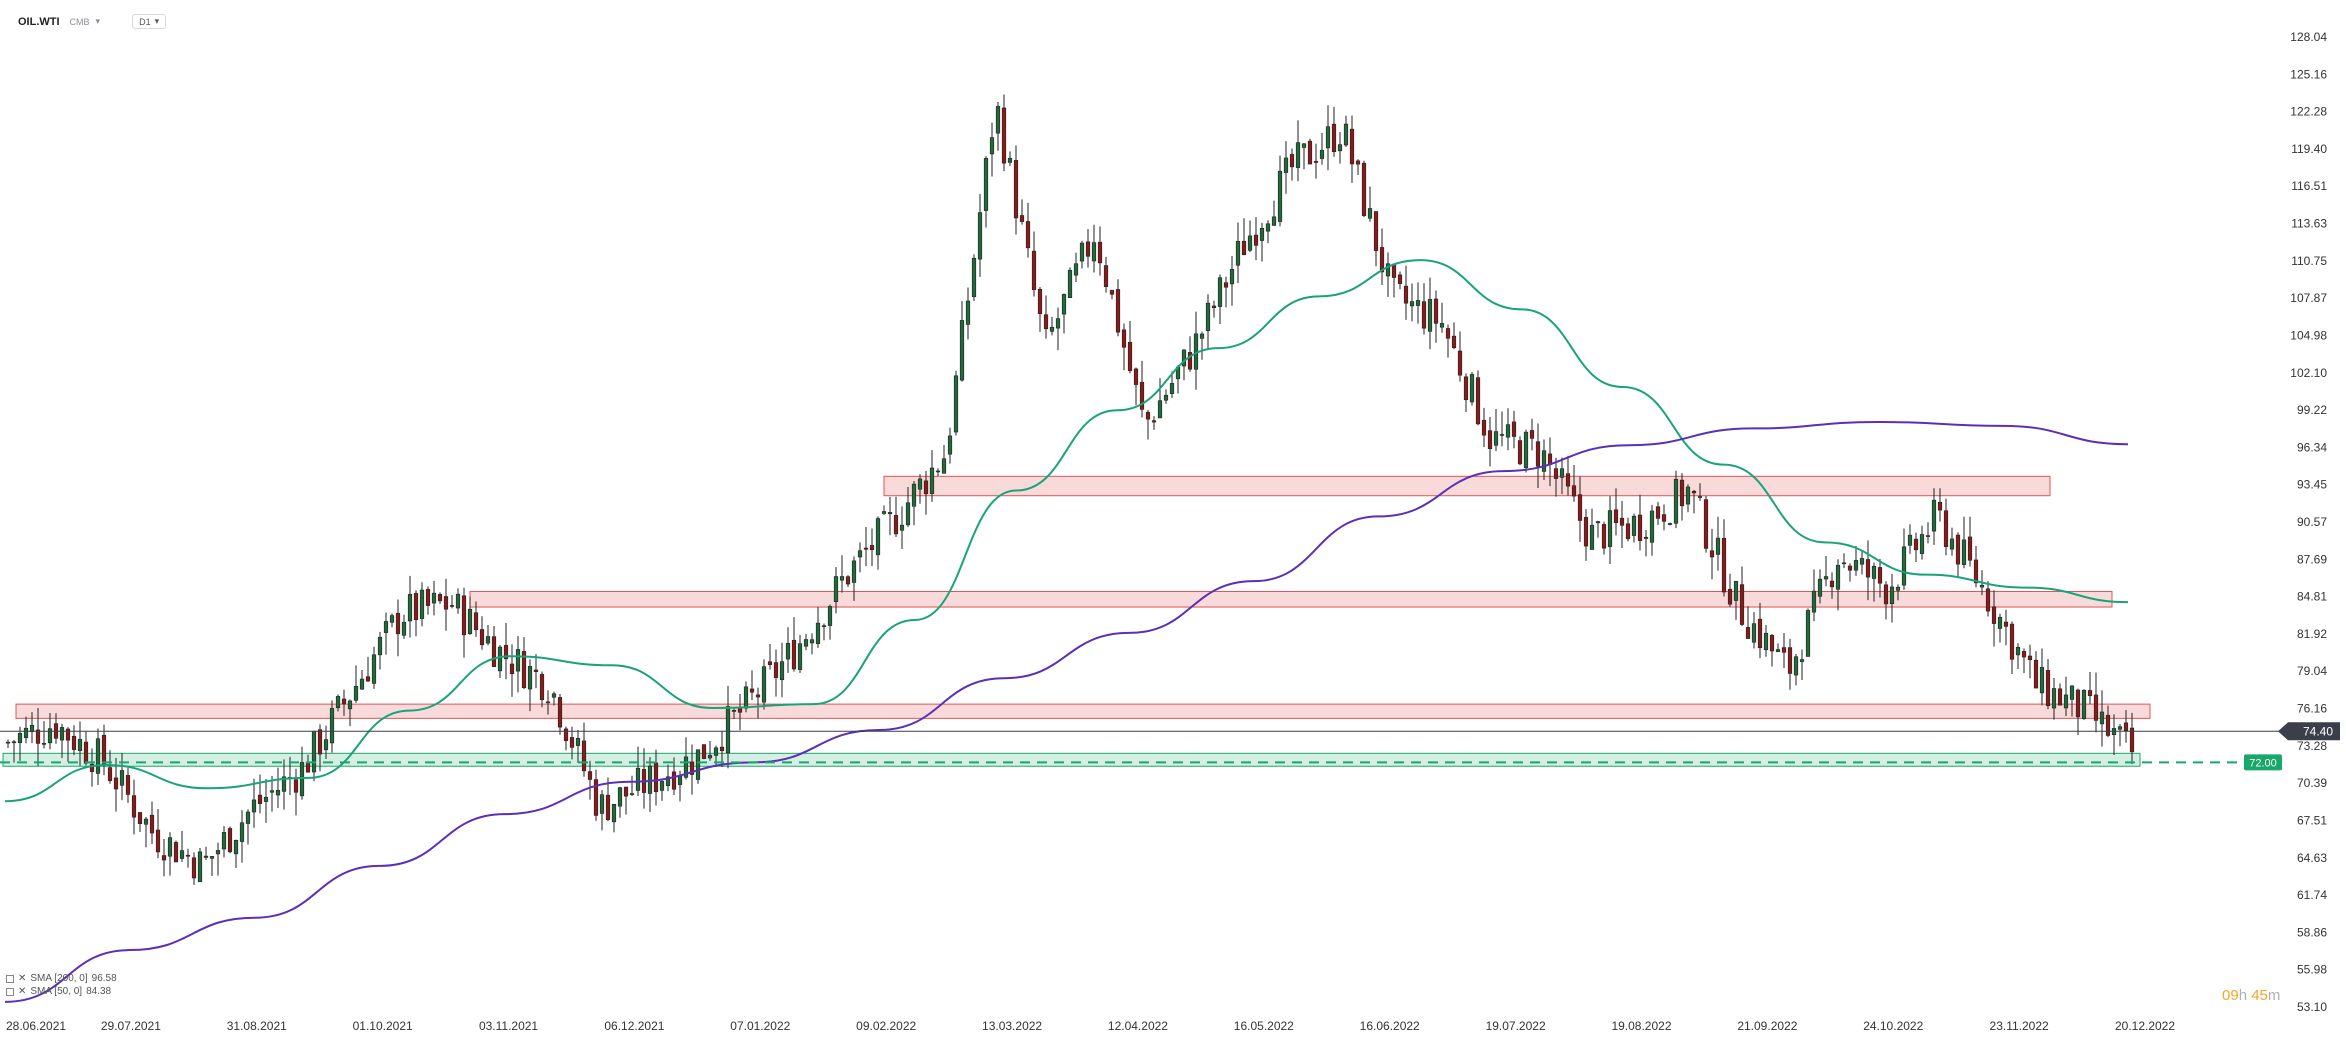 The height and width of the screenshot is (1039, 2346). What do you see at coordinates (1071, 759) in the screenshot?
I see `support-zone` at bounding box center [1071, 759].